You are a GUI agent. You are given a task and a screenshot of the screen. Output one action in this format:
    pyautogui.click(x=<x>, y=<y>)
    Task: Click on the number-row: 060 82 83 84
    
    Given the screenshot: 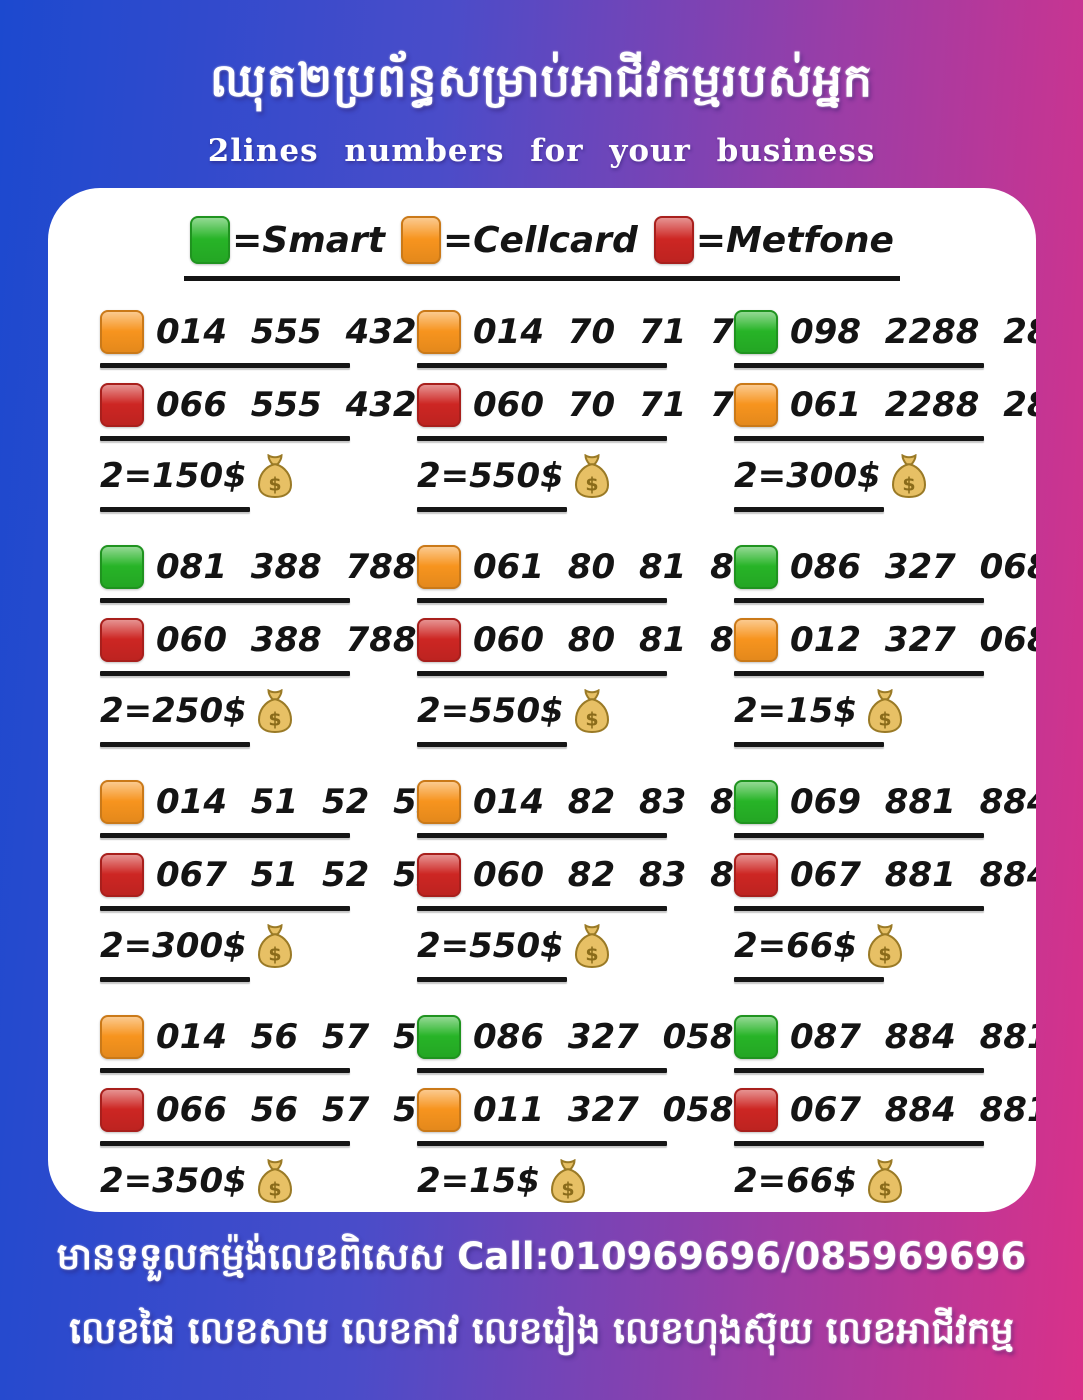 What is the action you would take?
    pyautogui.click(x=587, y=875)
    